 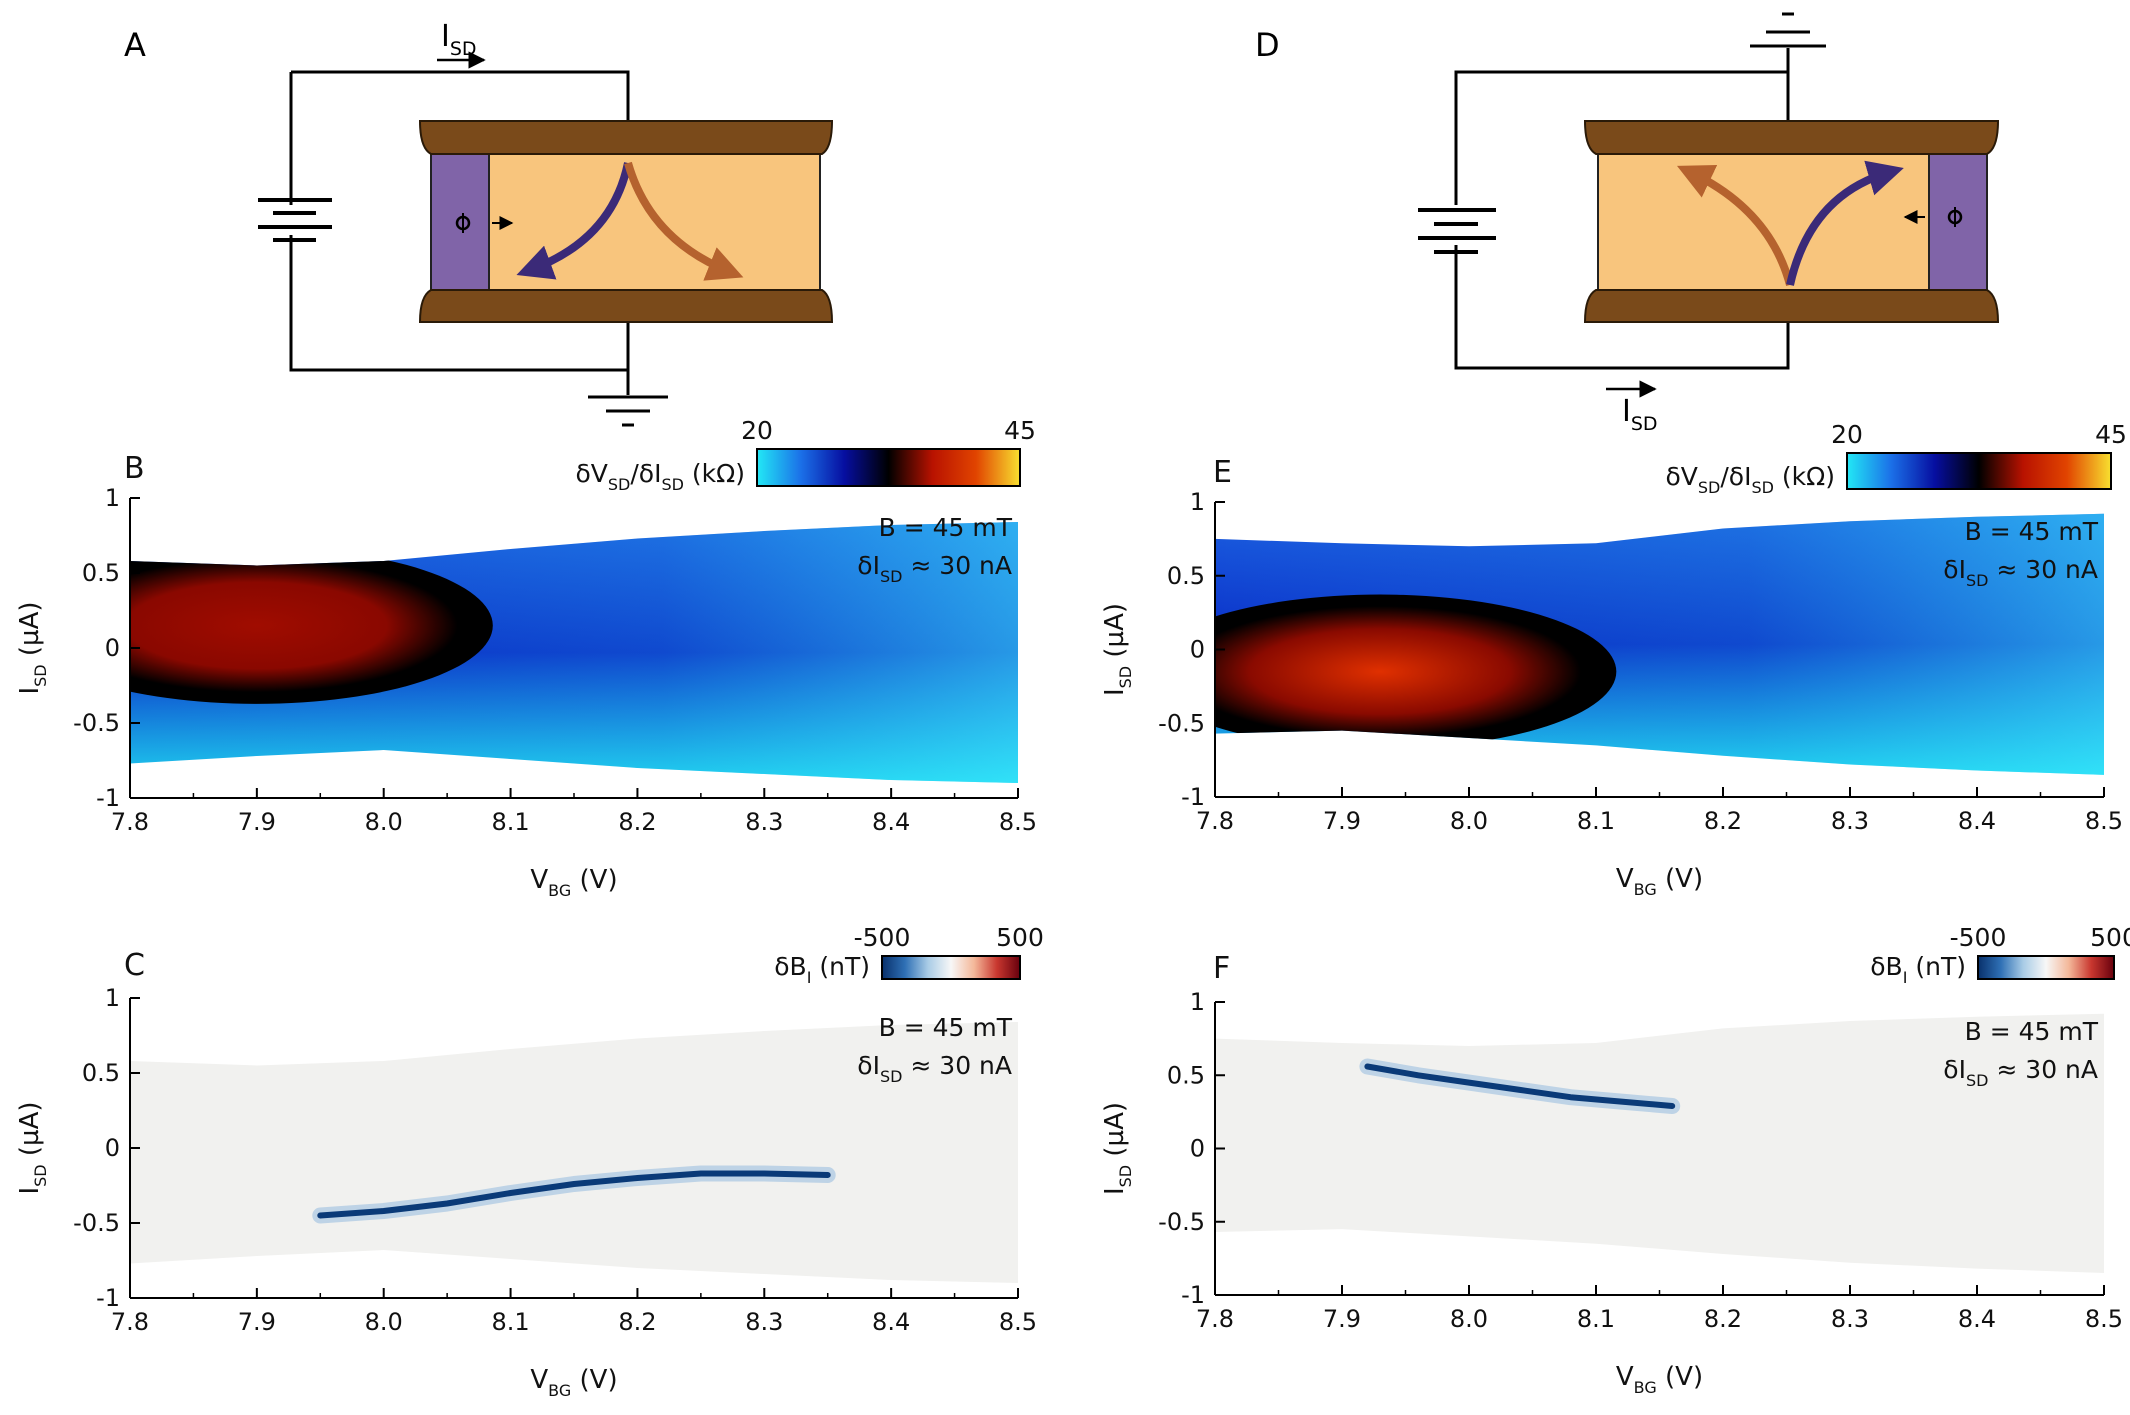 I want to click on device-a, so click(x=626, y=221).